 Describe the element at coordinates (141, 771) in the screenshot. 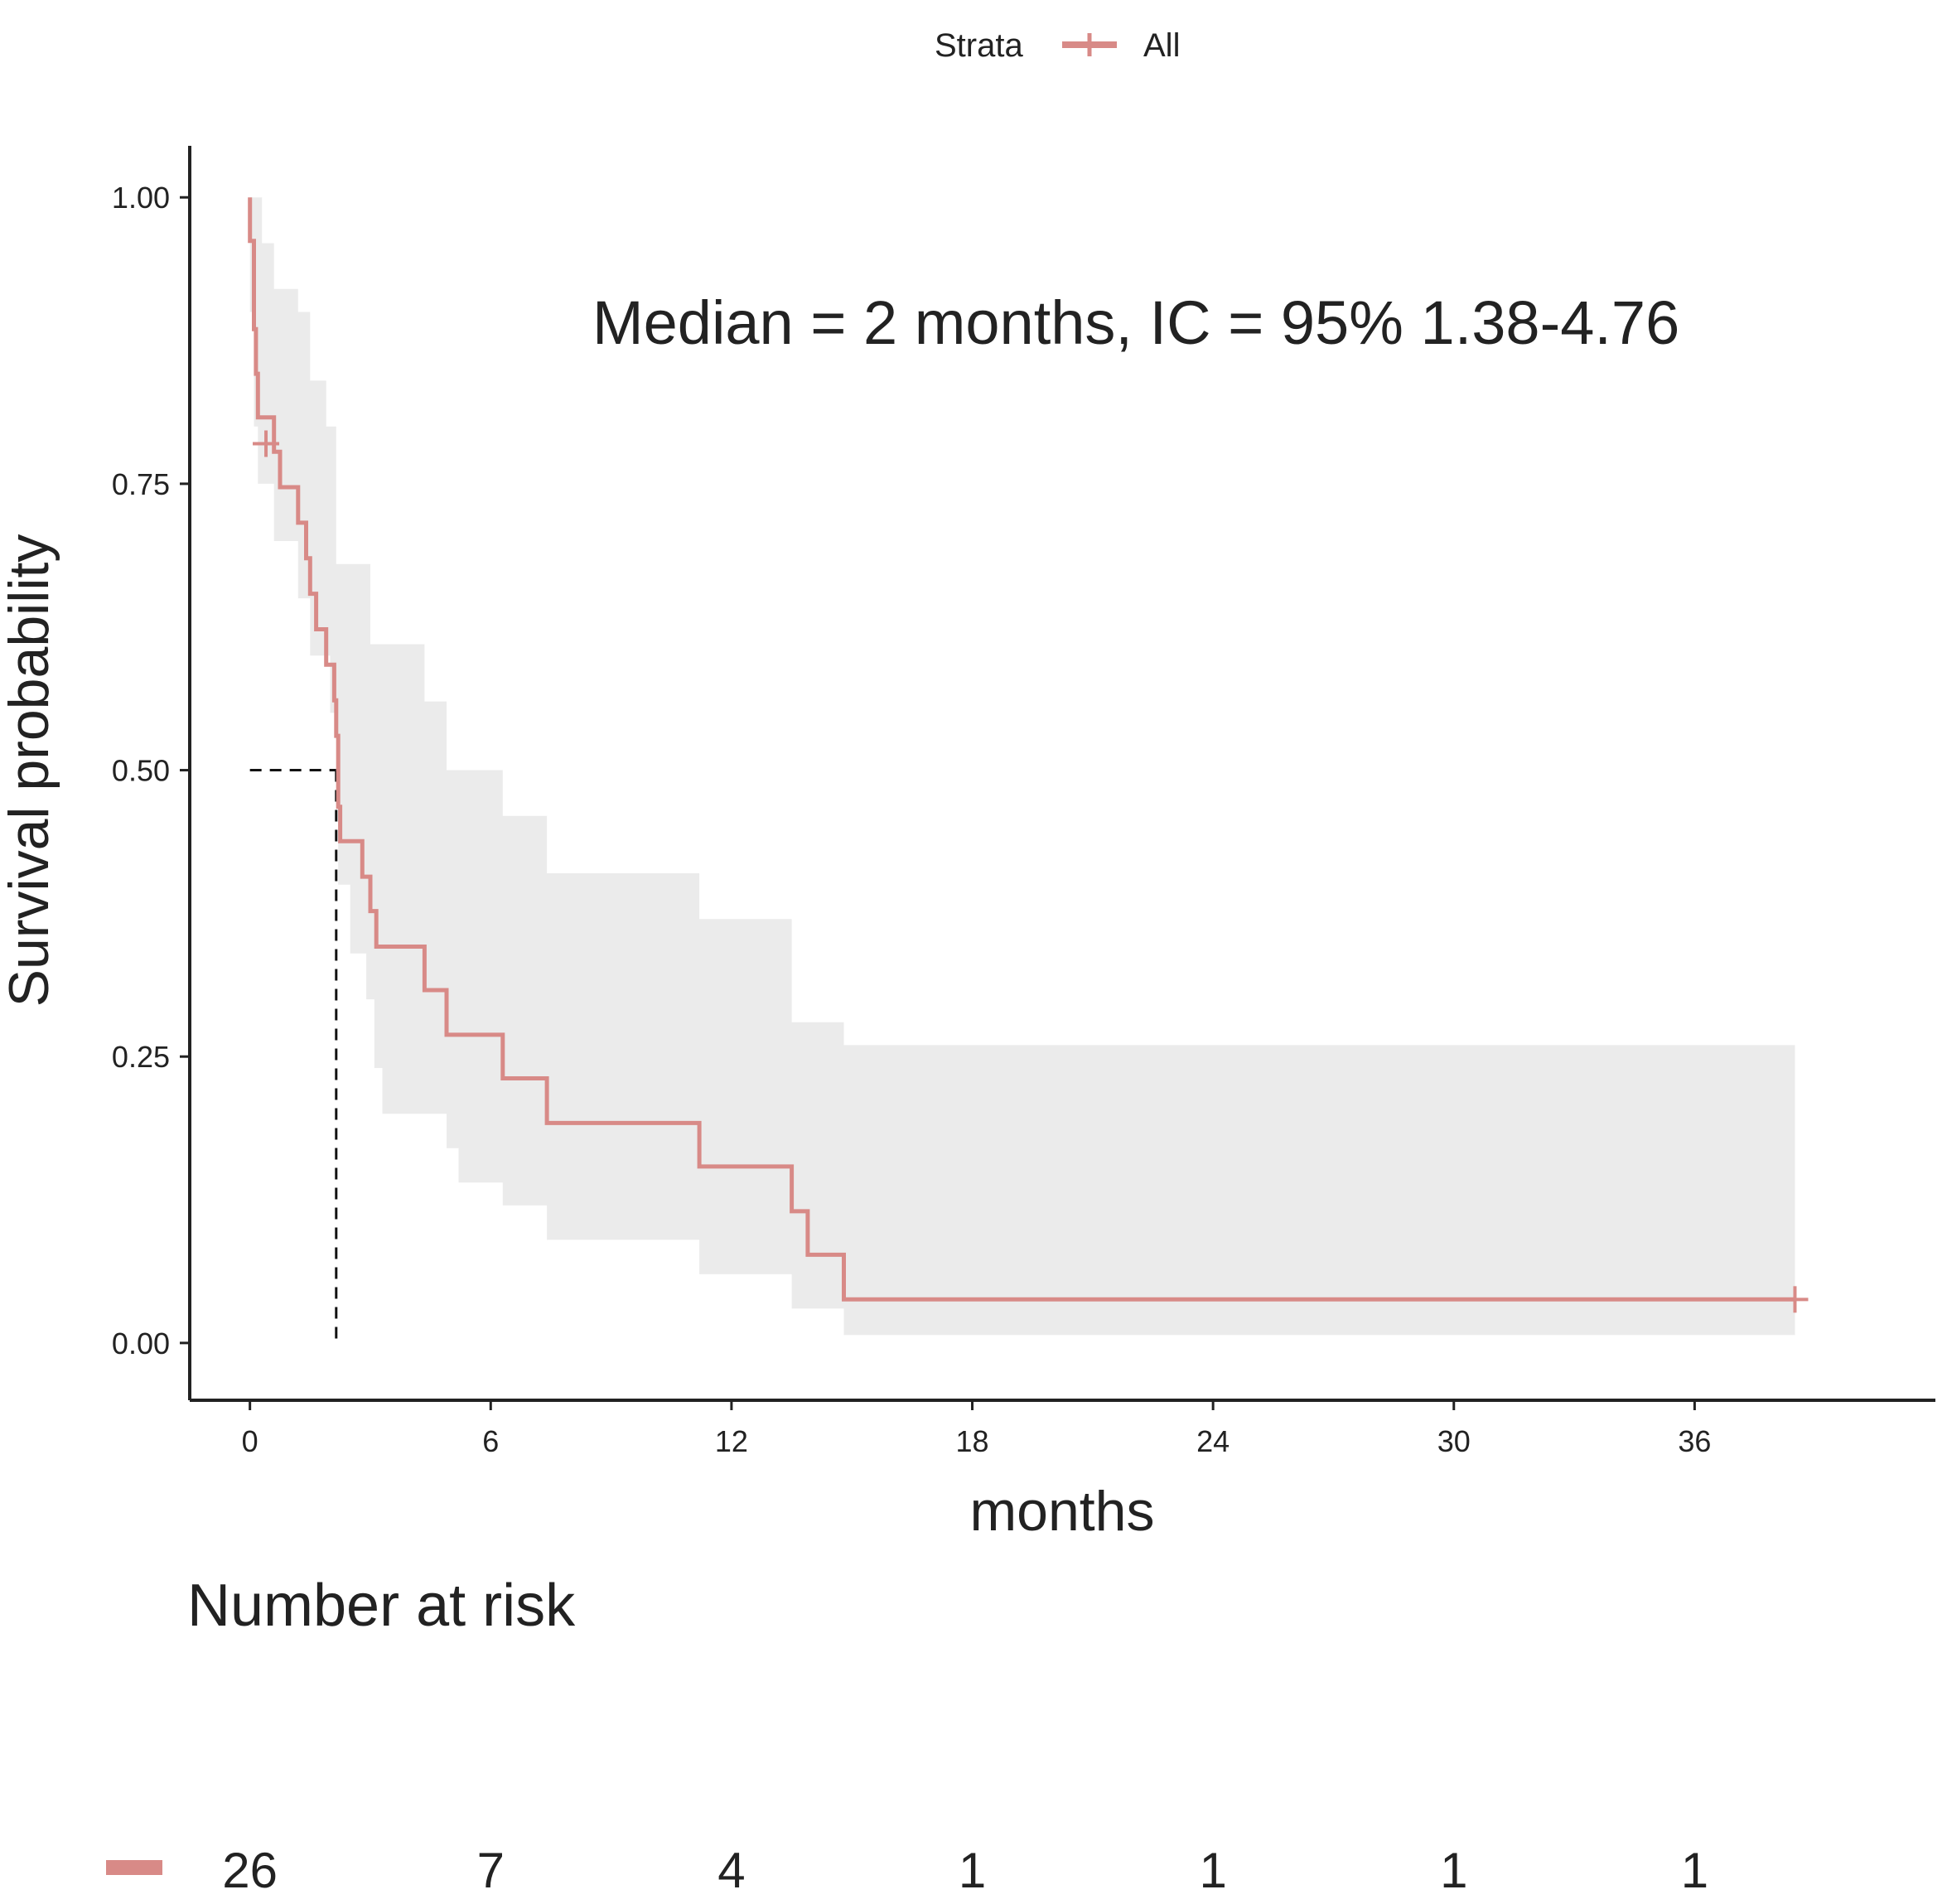

I see `y-tick-label: 0.50` at that location.